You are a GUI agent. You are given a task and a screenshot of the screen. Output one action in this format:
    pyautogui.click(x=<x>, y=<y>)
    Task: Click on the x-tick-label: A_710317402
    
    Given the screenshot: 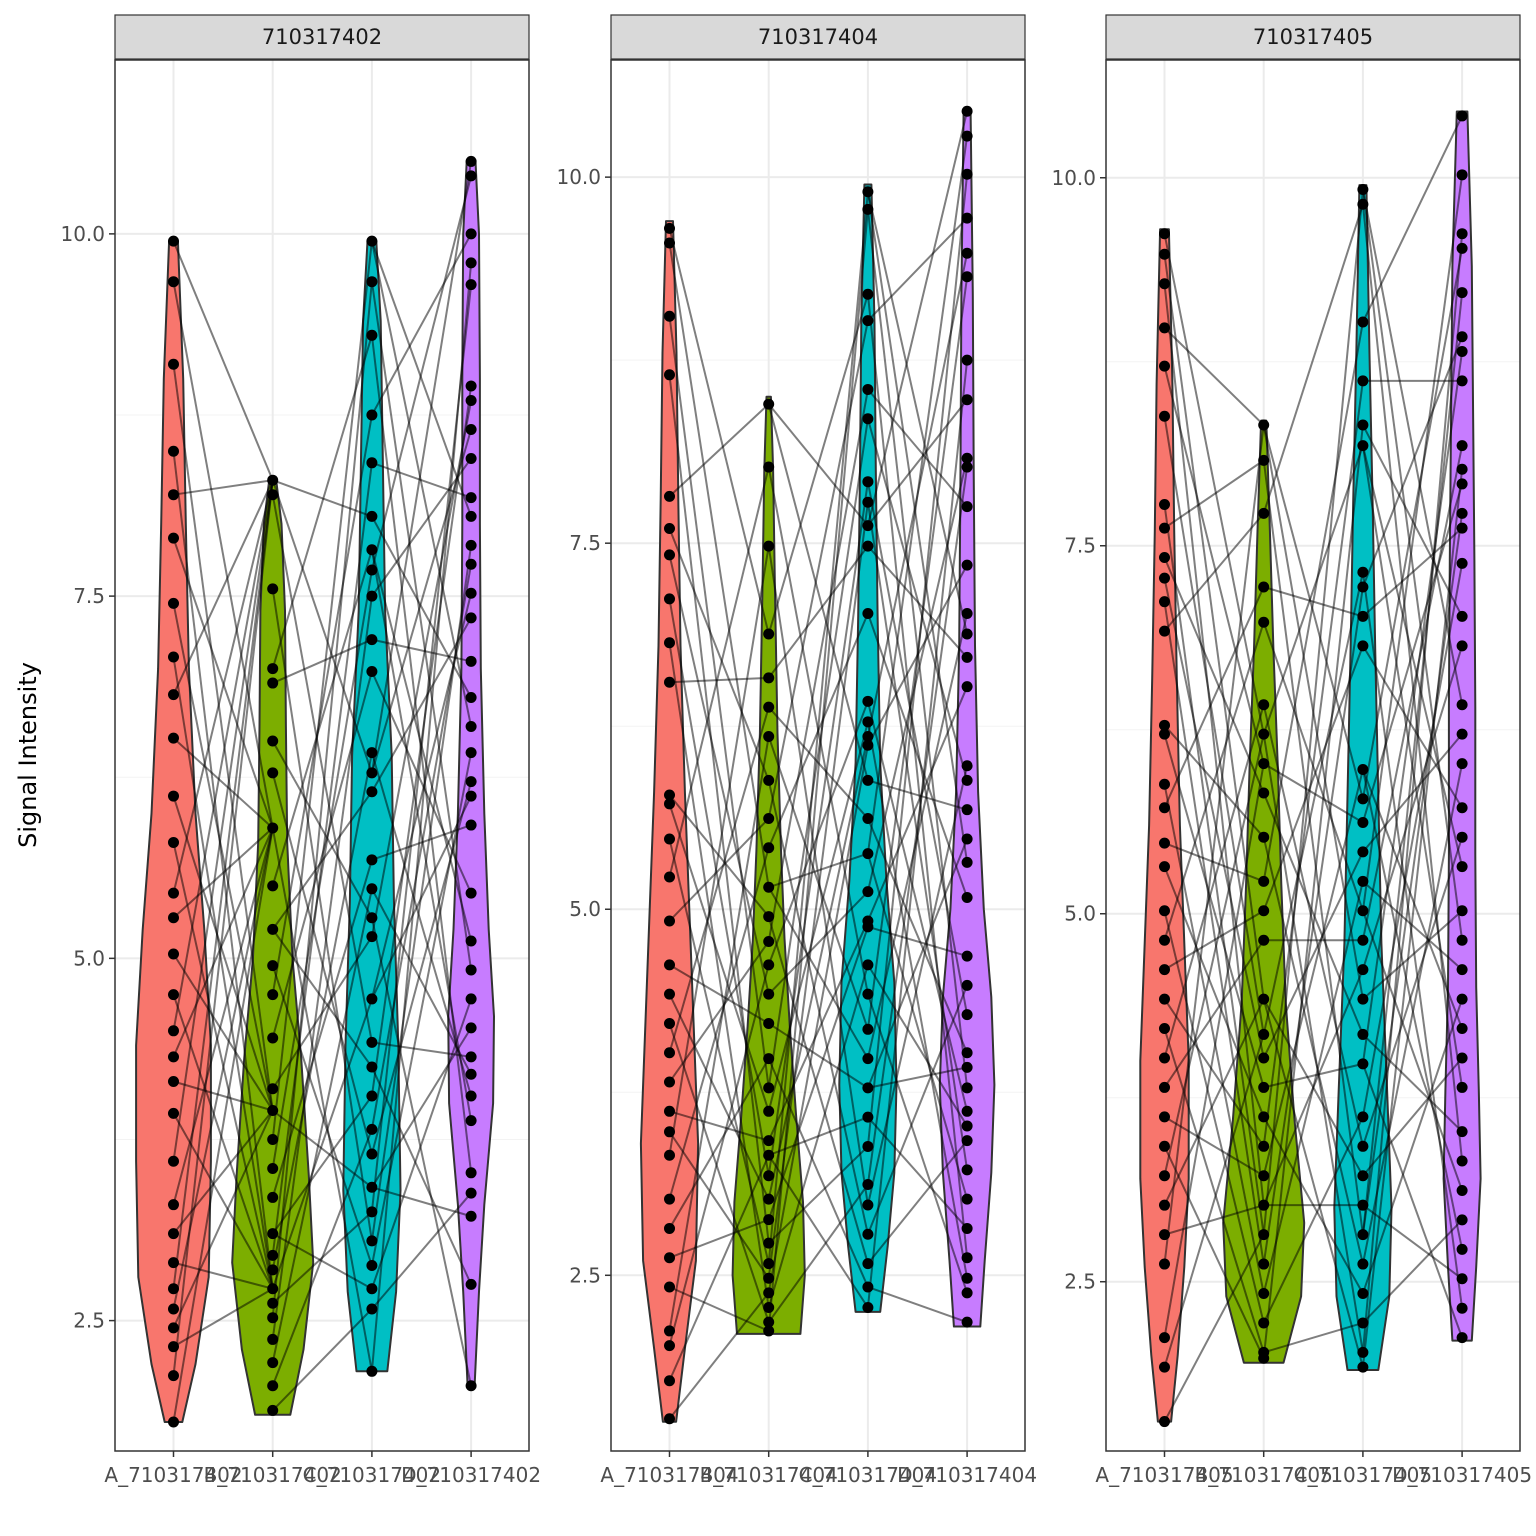 What is the action you would take?
    pyautogui.click(x=173, y=1475)
    